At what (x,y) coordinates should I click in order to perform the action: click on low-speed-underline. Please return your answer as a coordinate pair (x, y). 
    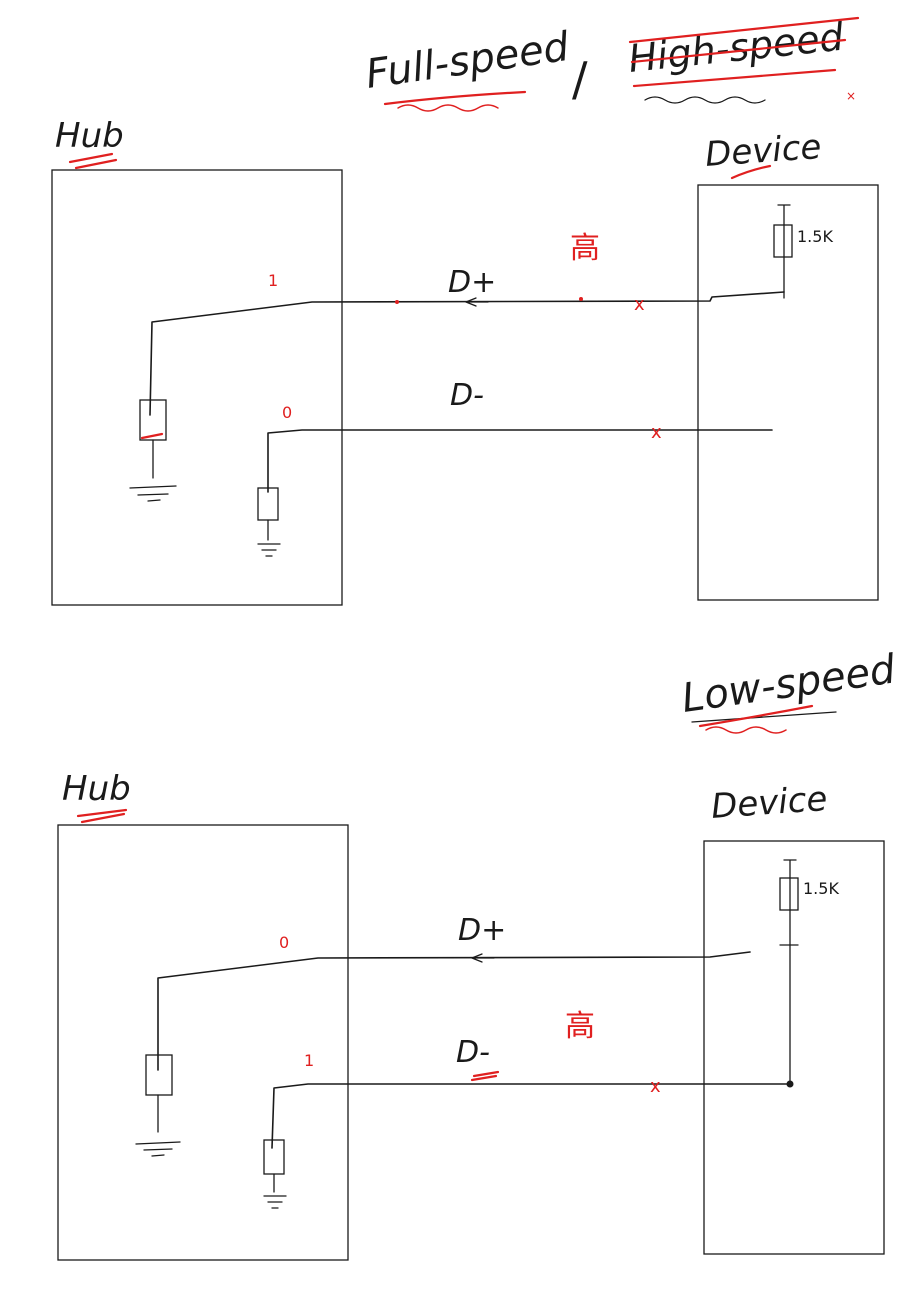
    Looking at the image, I should click on (764, 717).